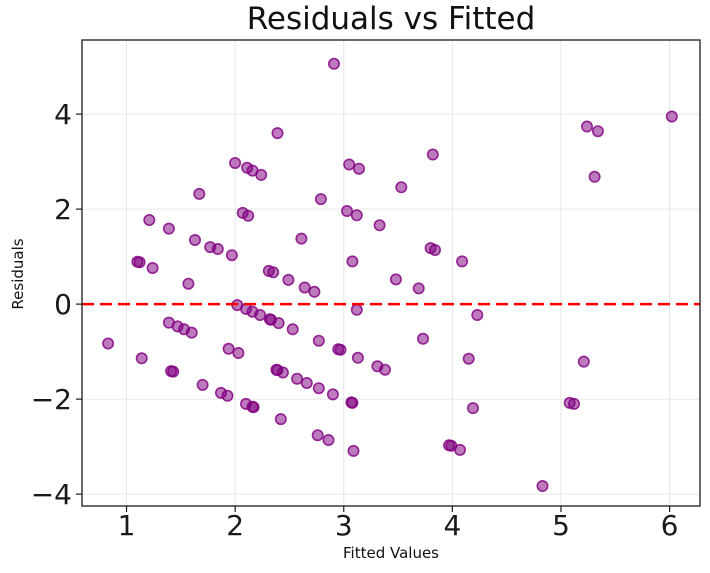 The width and height of the screenshot is (710, 573). I want to click on y-tick-label: 0, so click(63, 304).